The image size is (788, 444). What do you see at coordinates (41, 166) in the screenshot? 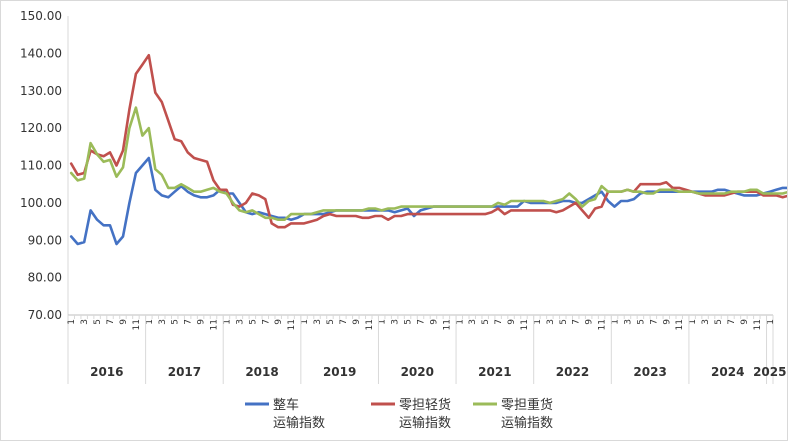
I see `y-tick-label: 110.00` at bounding box center [41, 166].